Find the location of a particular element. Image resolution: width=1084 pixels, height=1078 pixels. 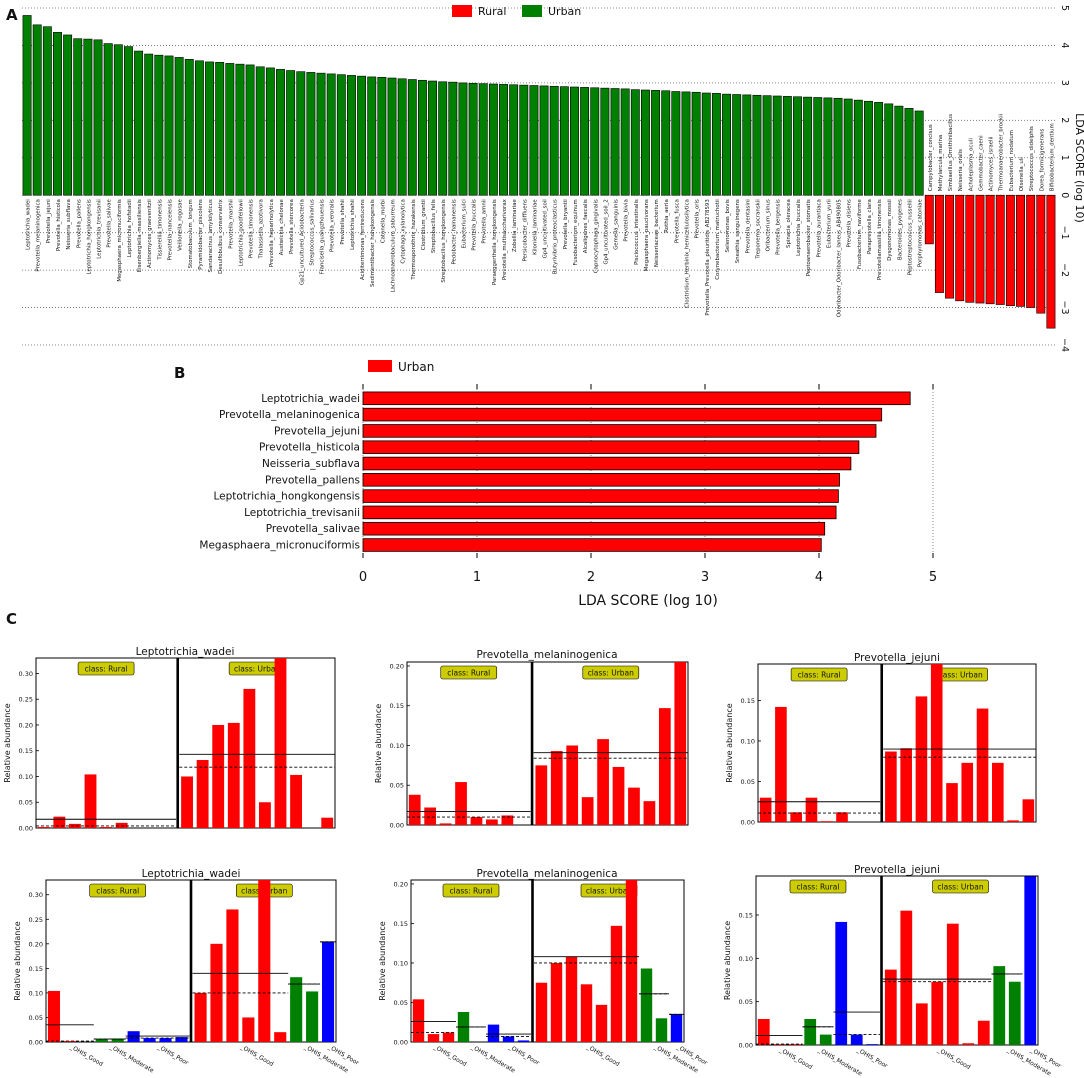

y-axis-label: Relative abundance is located at coordinates (727, 960).